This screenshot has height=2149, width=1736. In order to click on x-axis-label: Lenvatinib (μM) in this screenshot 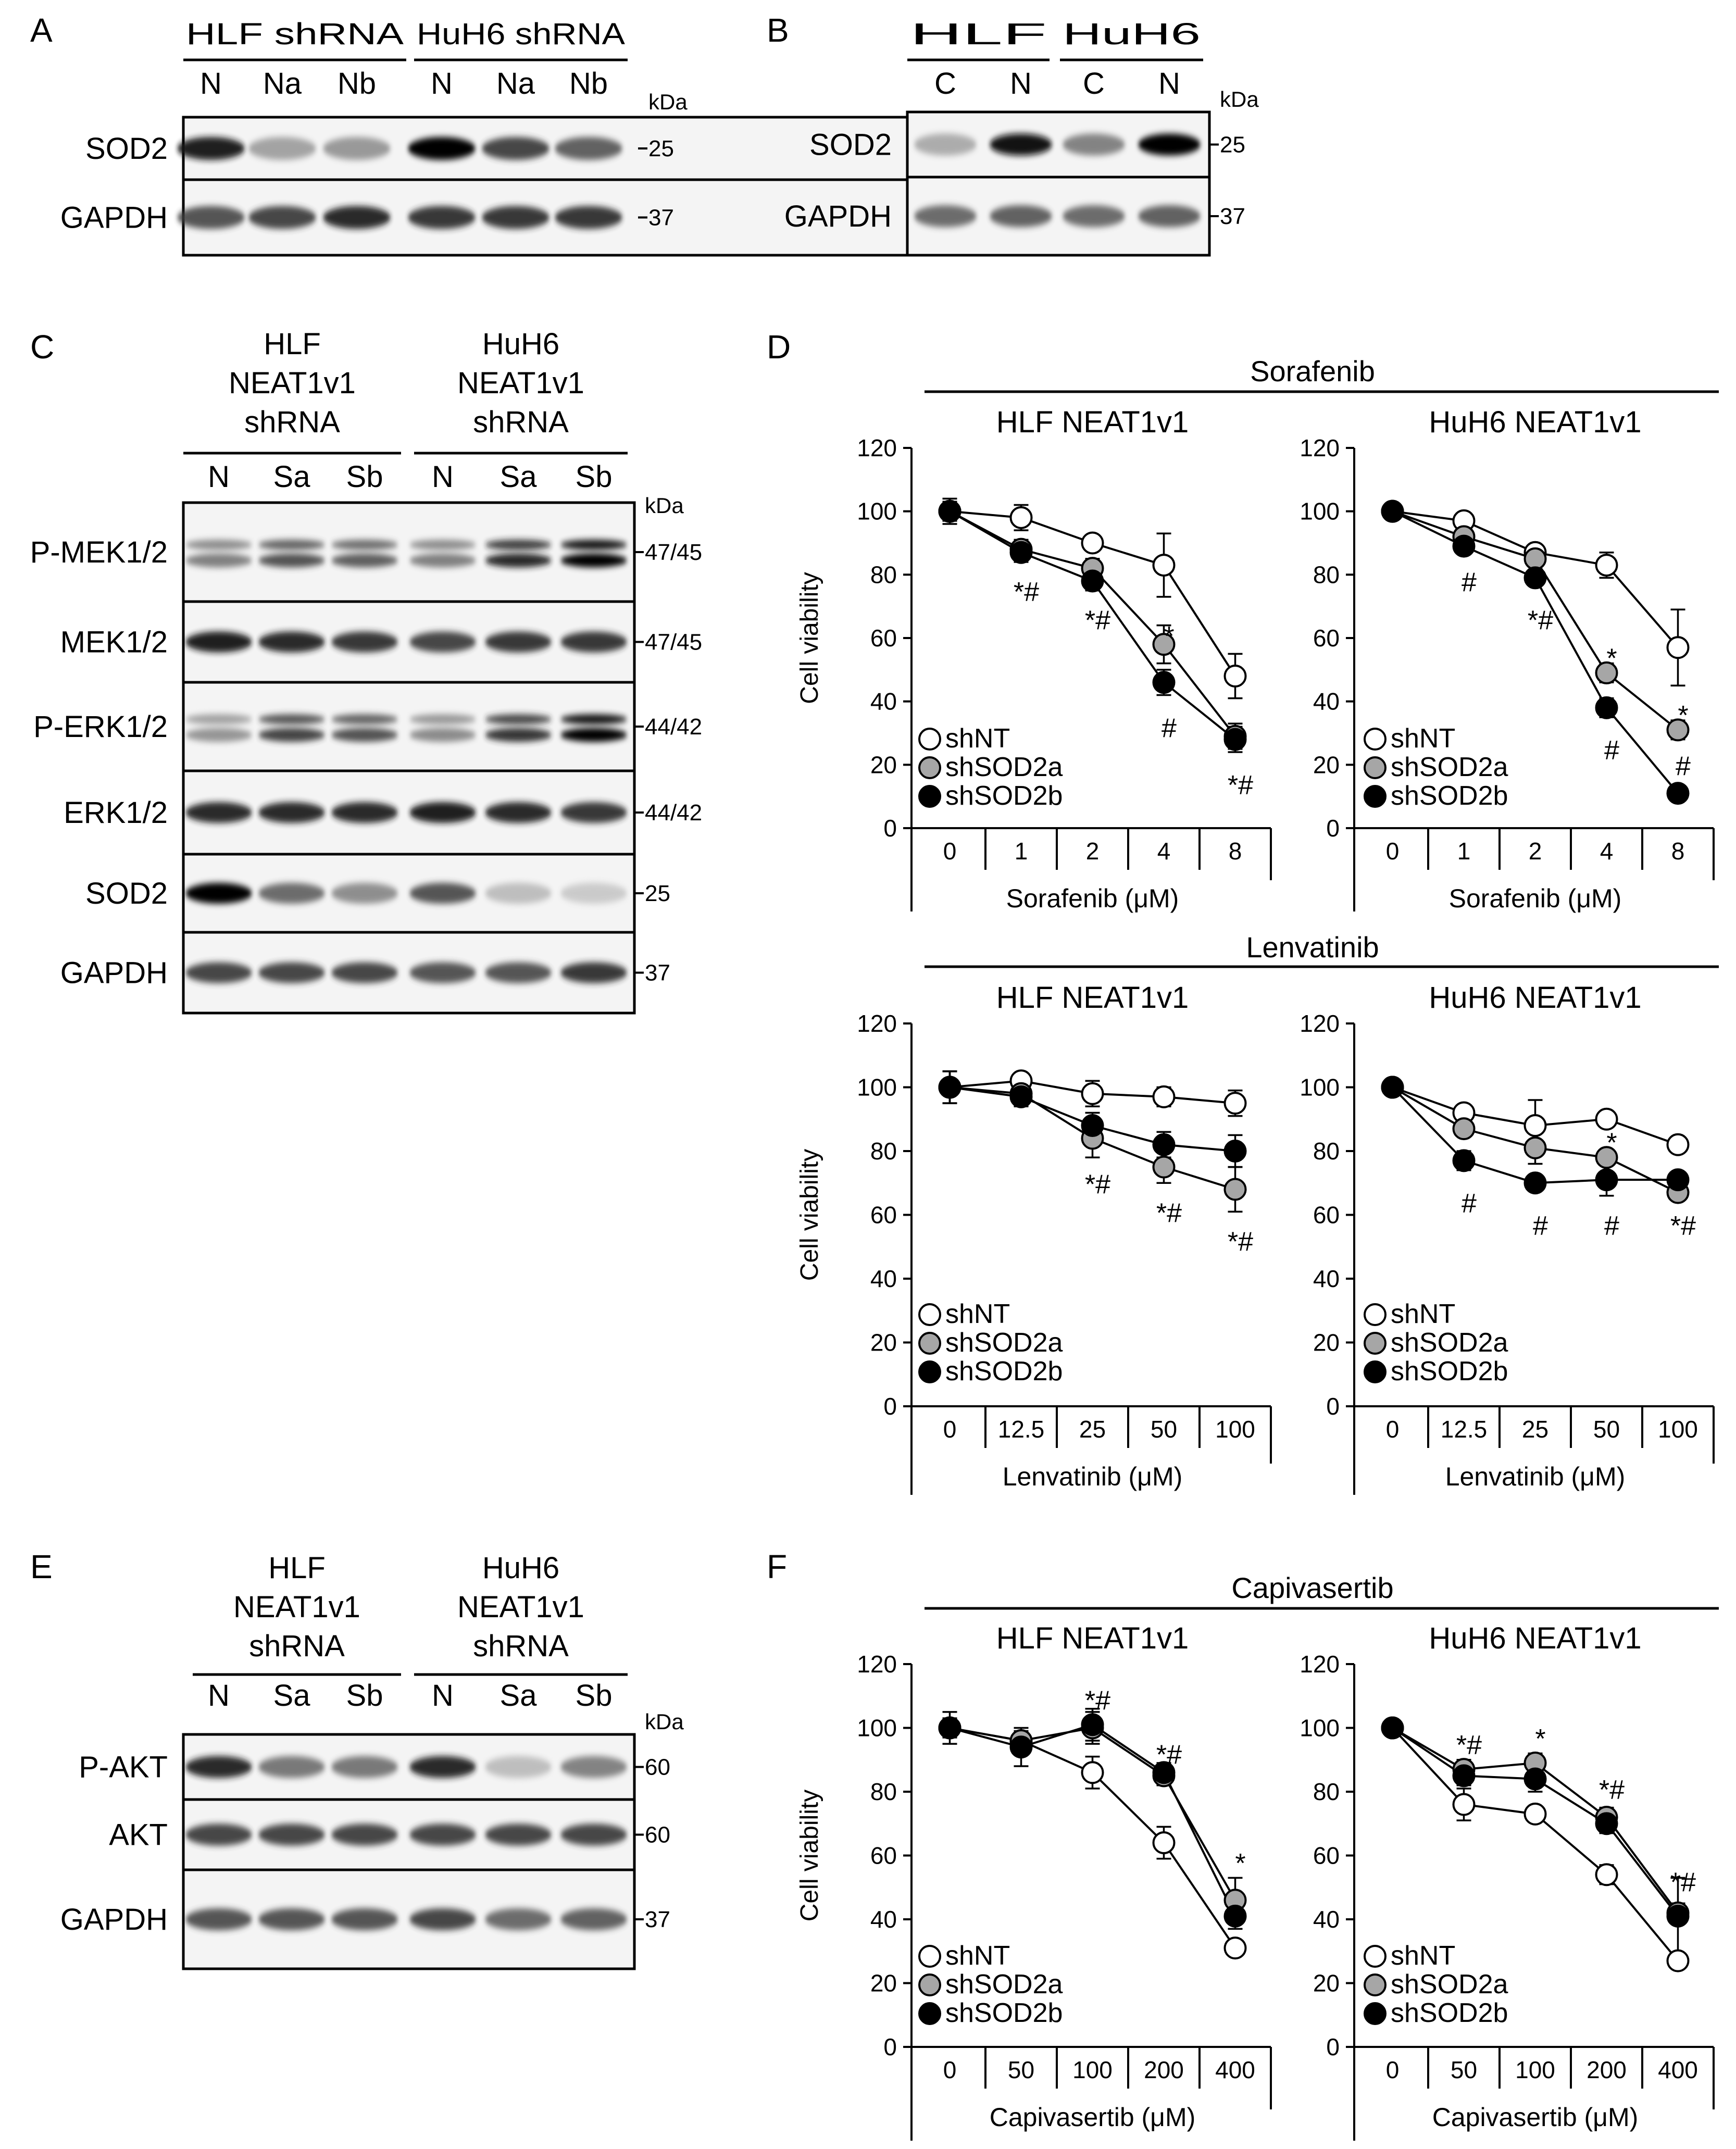, I will do `click(1093, 1476)`.